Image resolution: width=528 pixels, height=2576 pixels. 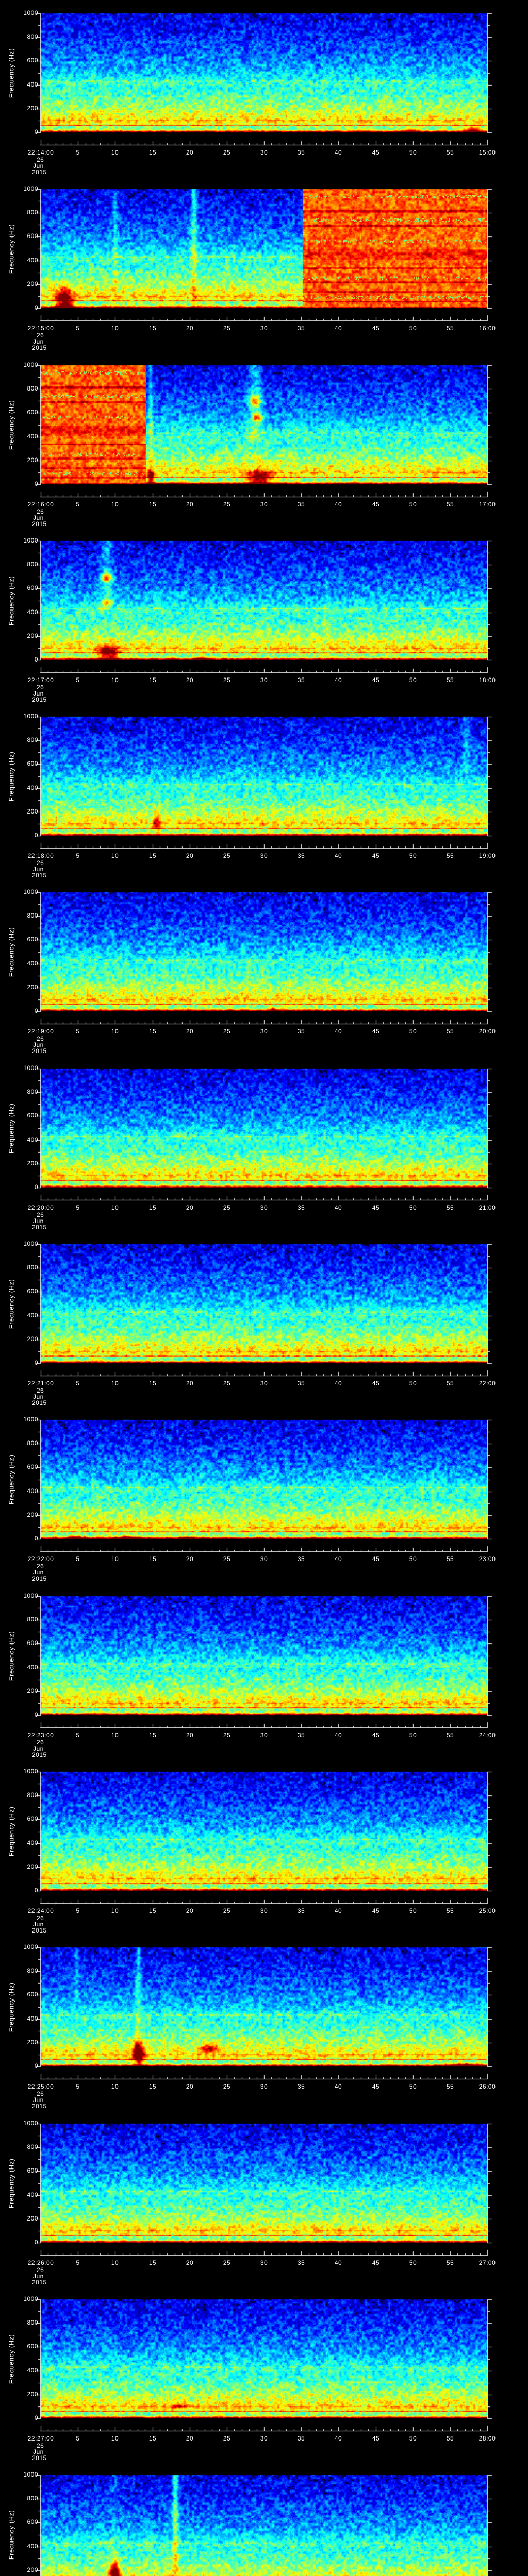 I want to click on time-start-label: 22:23:00, so click(x=40, y=1735).